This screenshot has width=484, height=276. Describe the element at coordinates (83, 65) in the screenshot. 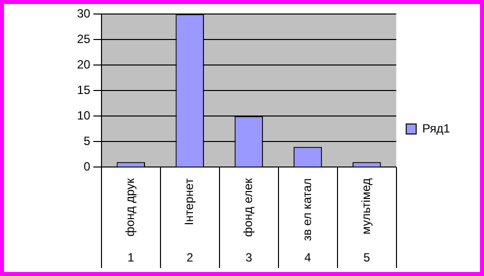

I see `y-tick-label: 20` at that location.